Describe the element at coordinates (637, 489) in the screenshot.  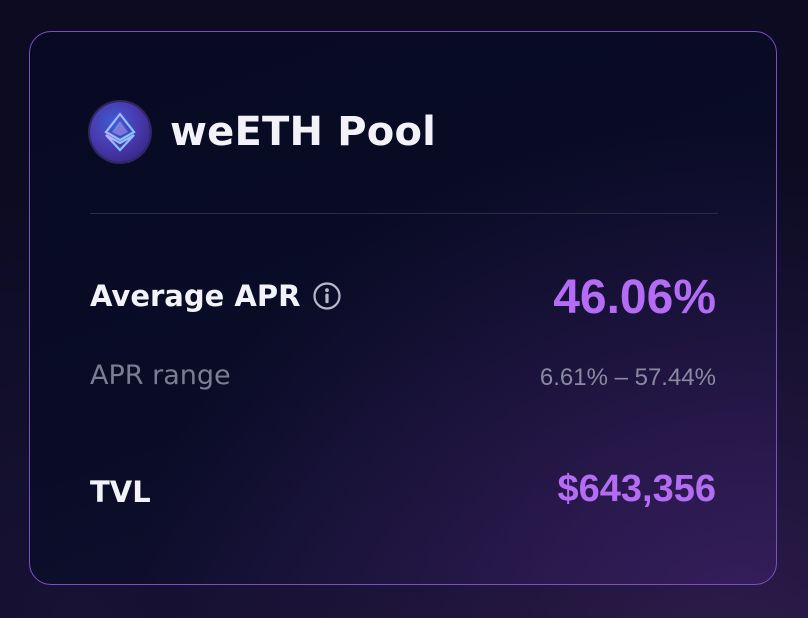
I see `tvl-value: $643,356` at that location.